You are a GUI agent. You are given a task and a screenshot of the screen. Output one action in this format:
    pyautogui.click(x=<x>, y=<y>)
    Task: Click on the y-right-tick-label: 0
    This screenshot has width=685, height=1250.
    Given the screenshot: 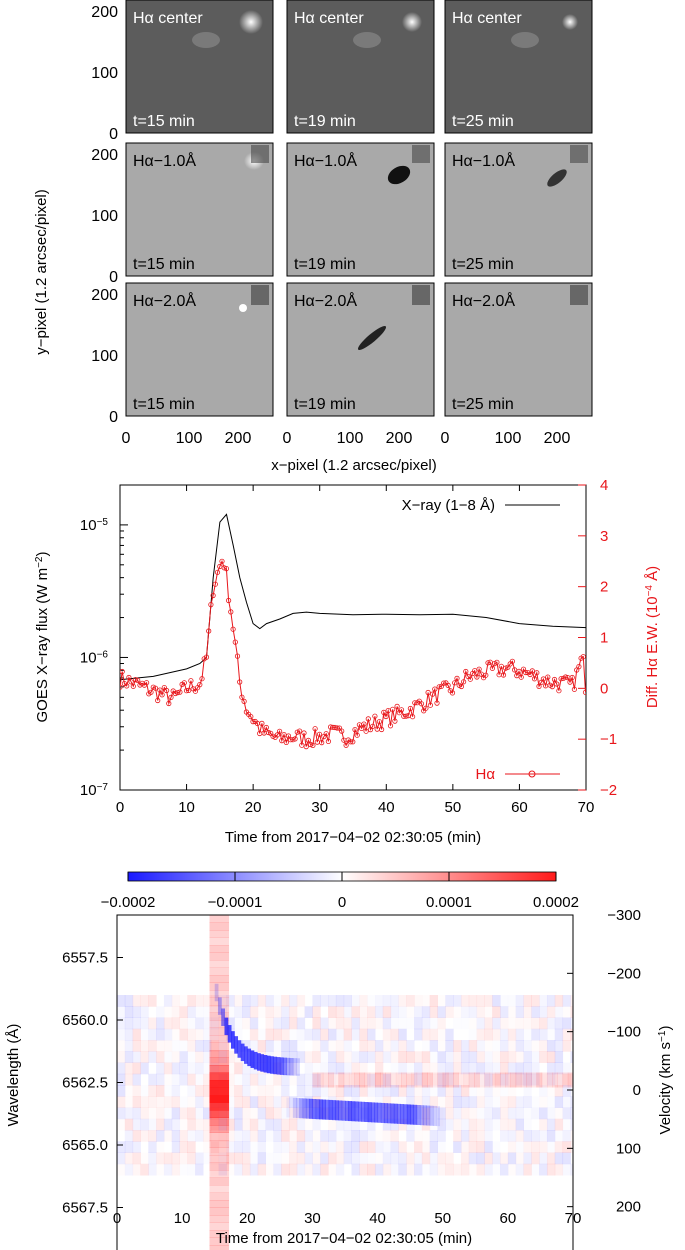 What is the action you would take?
    pyautogui.click(x=604, y=688)
    